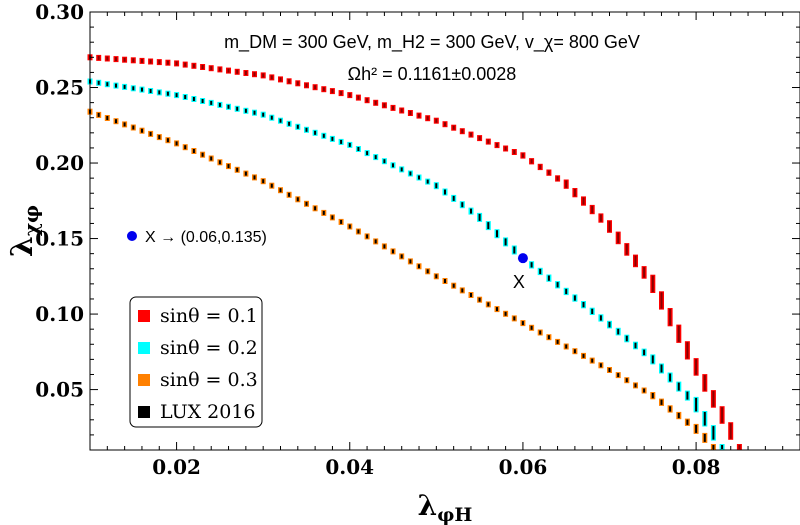 This screenshot has width=800, height=525. What do you see at coordinates (209, 380) in the screenshot?
I see `legend-label-2: sinθ = 0.3` at bounding box center [209, 380].